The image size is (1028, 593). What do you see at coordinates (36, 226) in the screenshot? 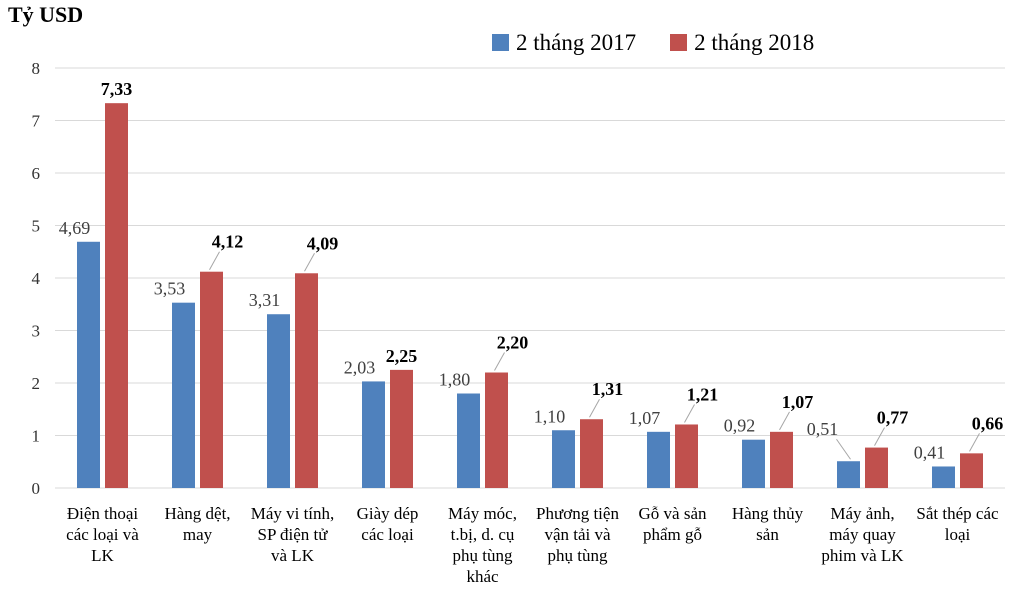
I see `y-tick-label: 5` at bounding box center [36, 226].